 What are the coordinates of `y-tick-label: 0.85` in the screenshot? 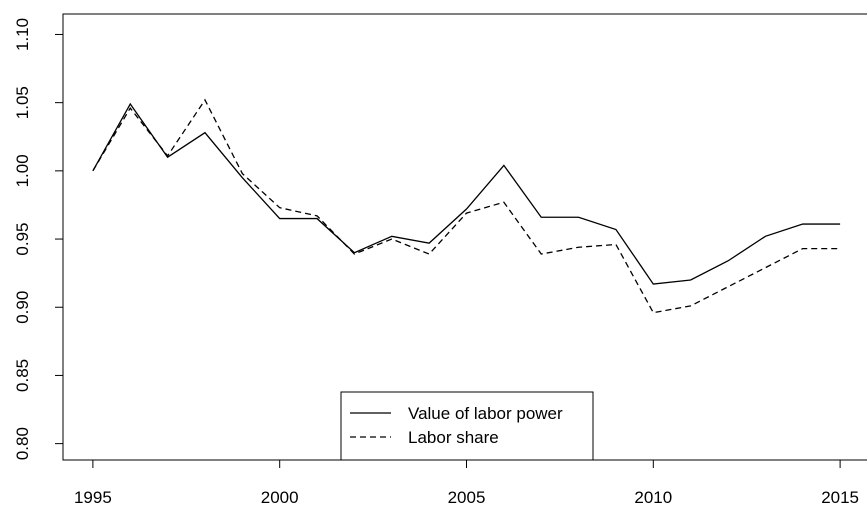 It's located at (22, 375).